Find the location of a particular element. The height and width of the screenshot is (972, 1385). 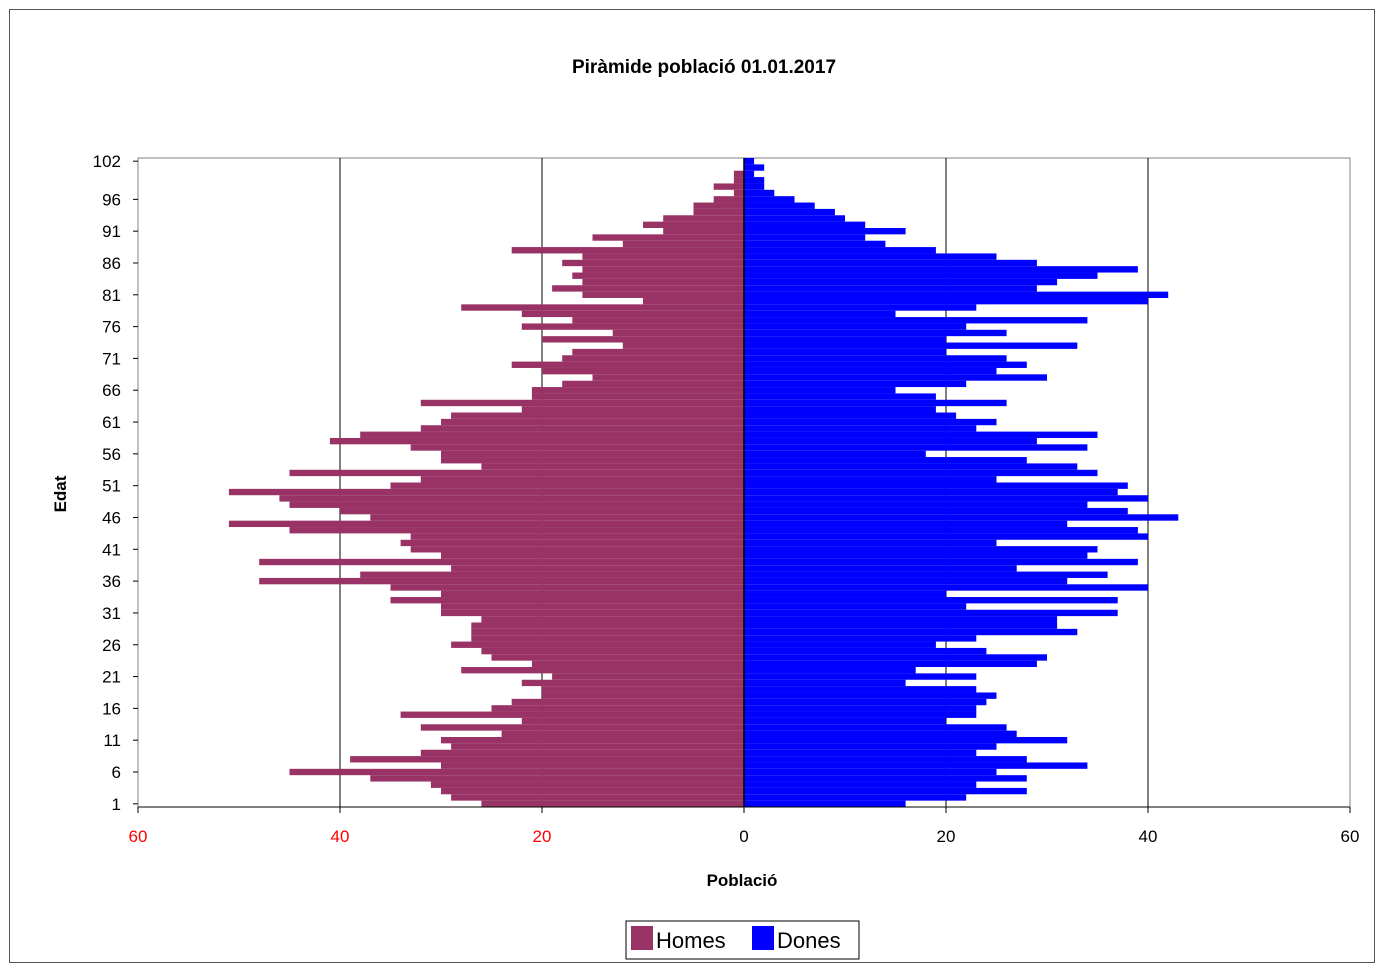

legend-swatch-dones is located at coordinates (763, 938).